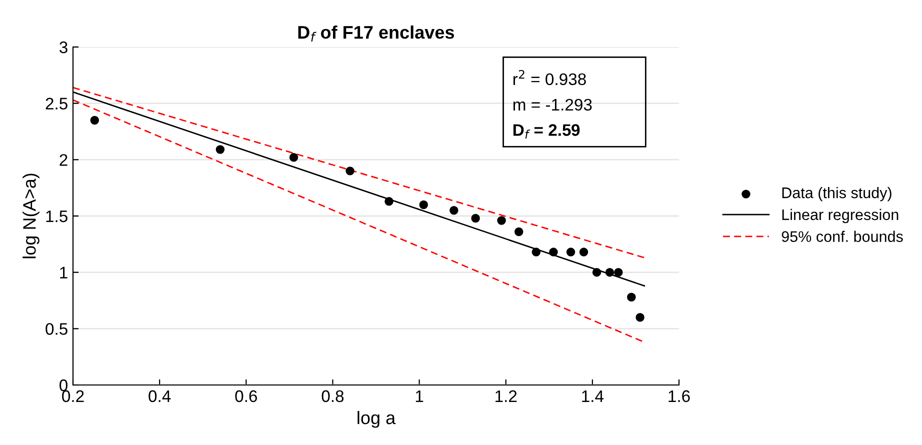 The image size is (922, 445). Describe the element at coordinates (159, 396) in the screenshot. I see `x-tick-label: 0.4` at that location.